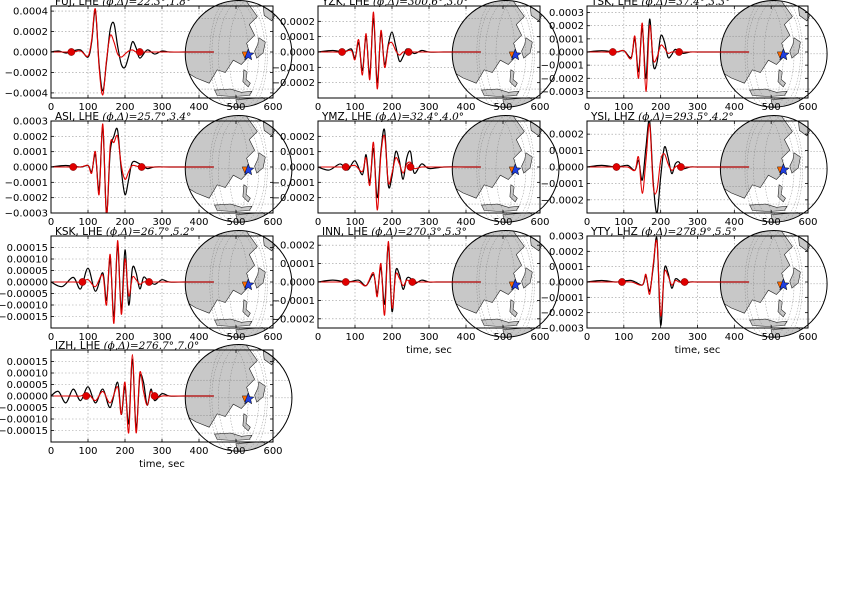 The image size is (842, 595). Describe the element at coordinates (662, 117) in the screenshot. I see `panel-title: YSI, LHZ (ϕ,Δ)=293.5°,4.2°` at that location.